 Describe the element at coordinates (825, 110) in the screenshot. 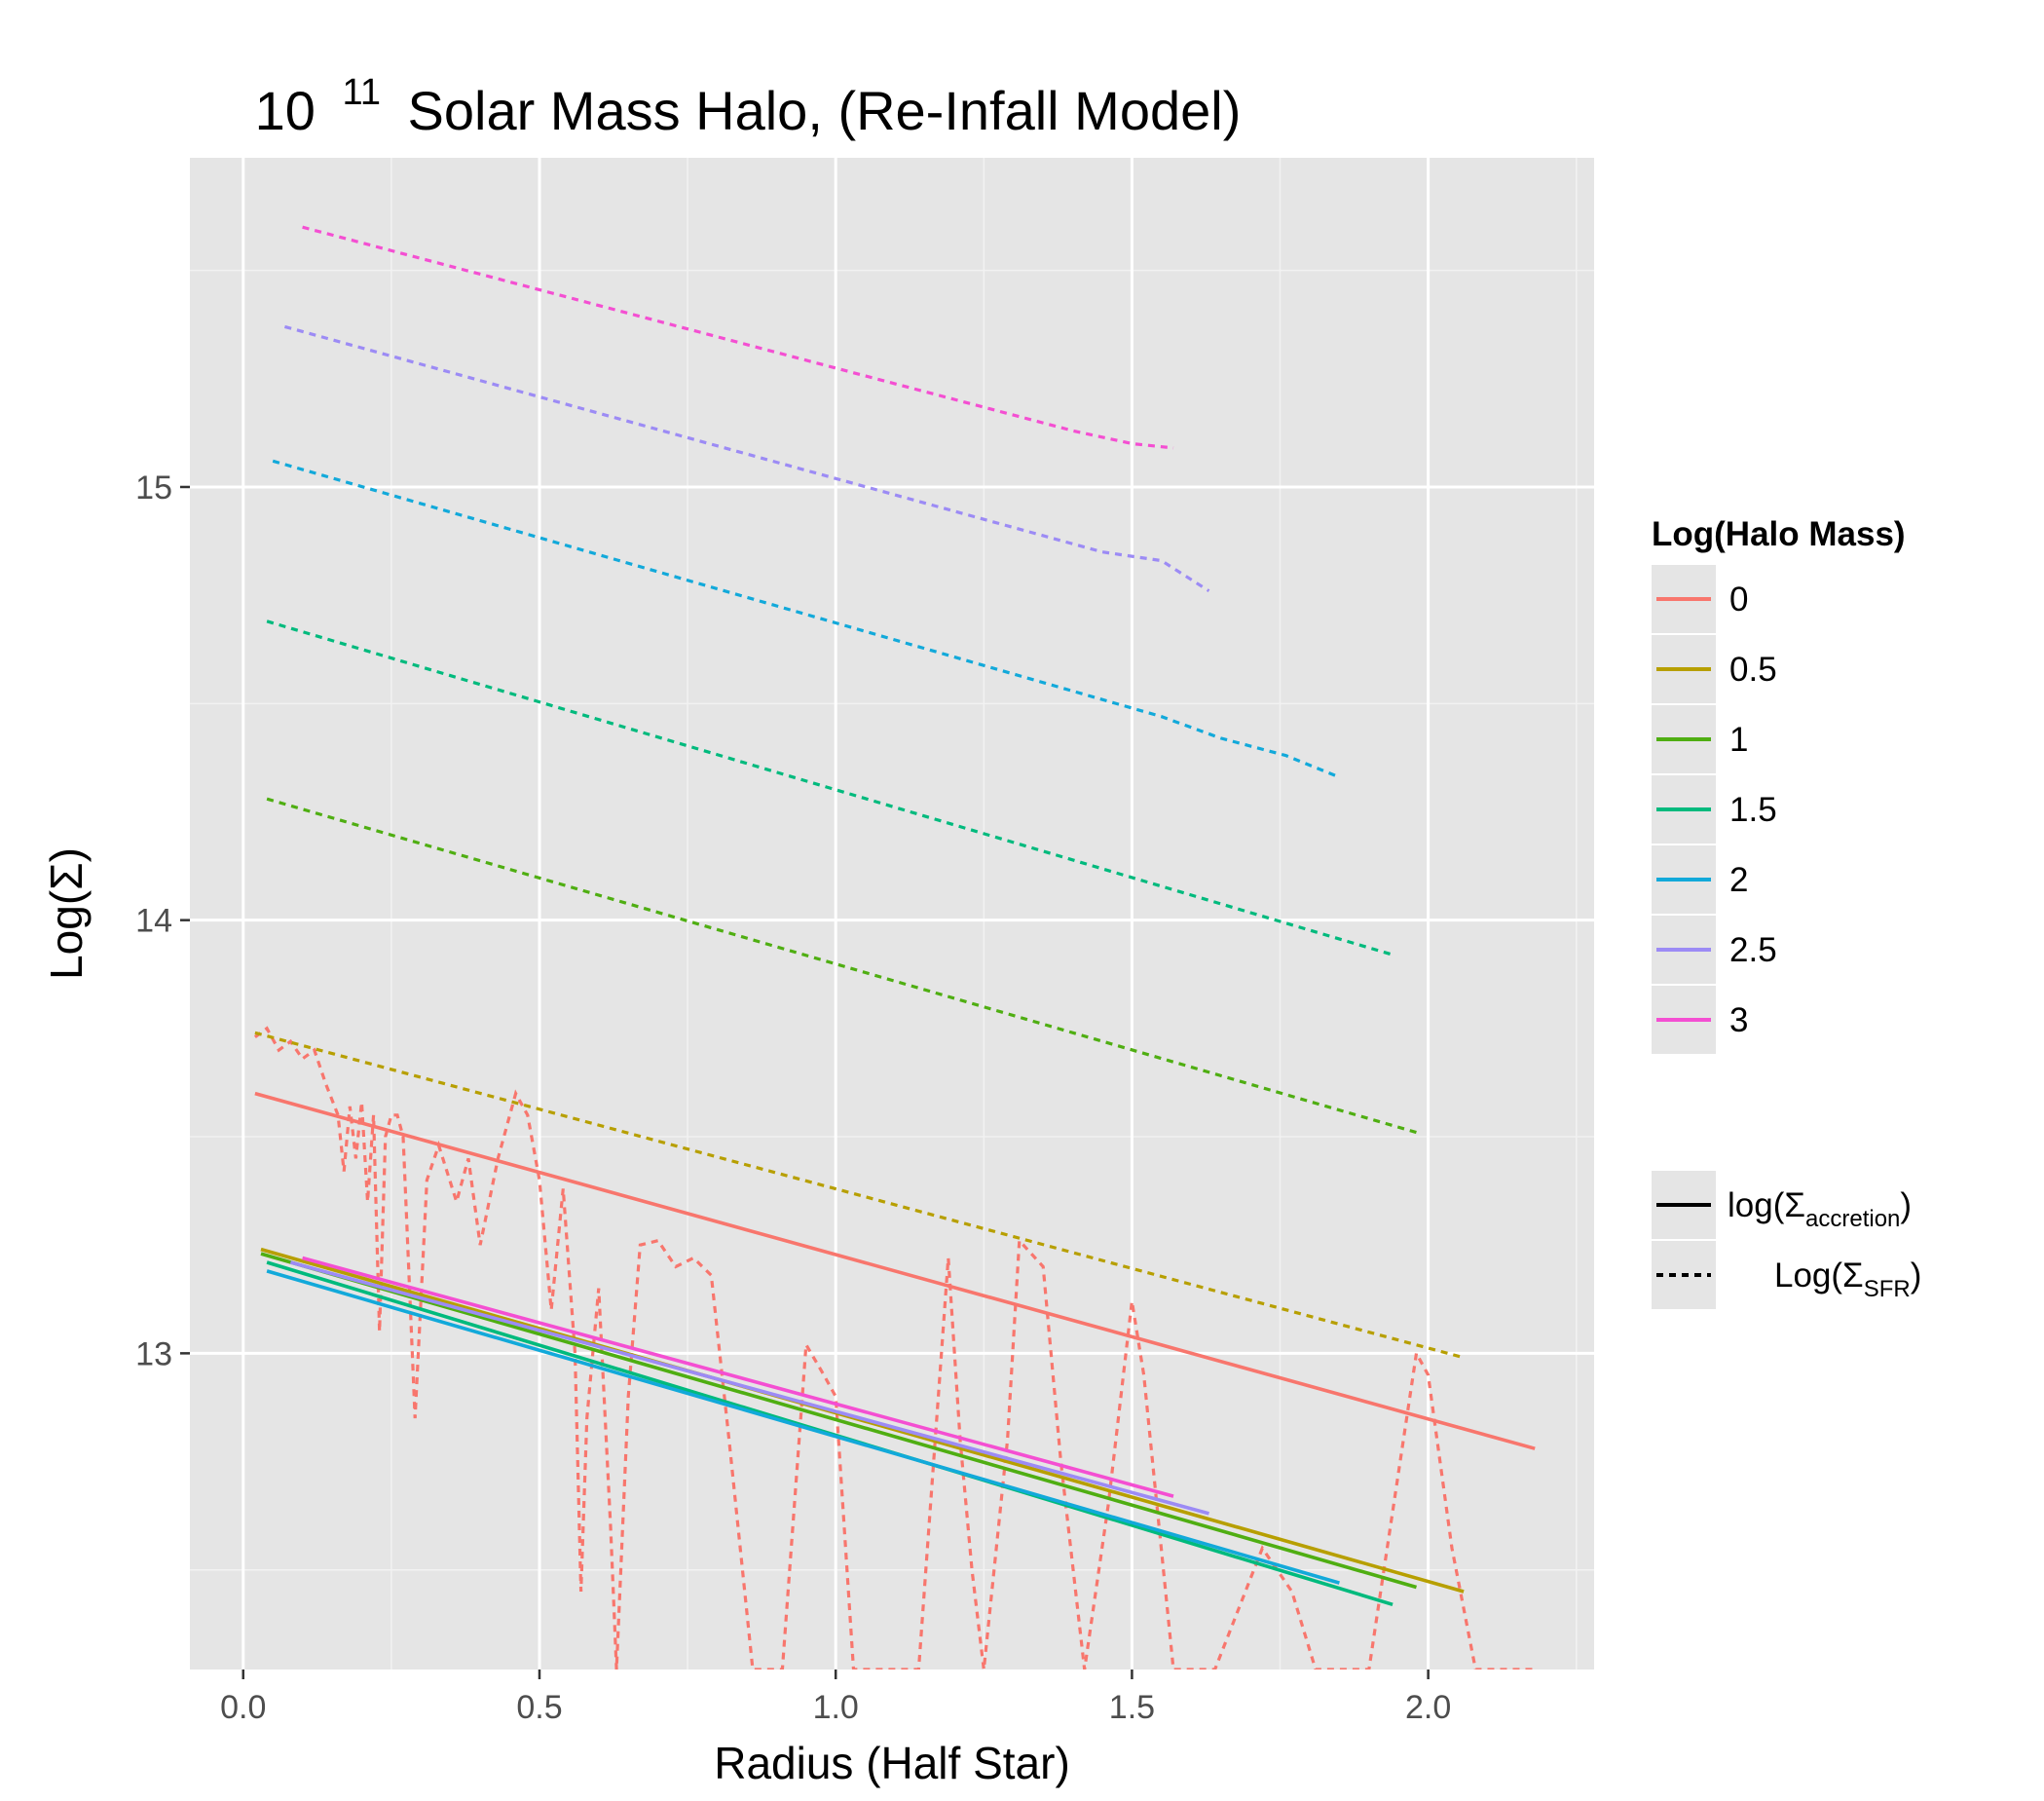

I see `title-rest: Solar Mass Halo, (Re-Infall Model)` at that location.